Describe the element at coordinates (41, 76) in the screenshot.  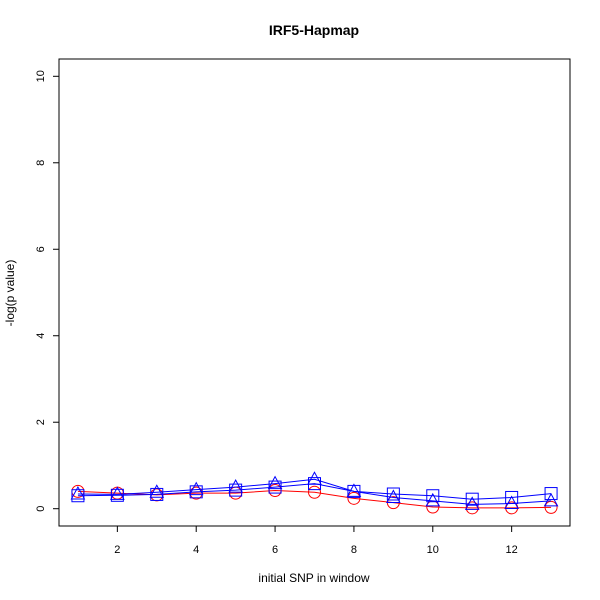
I see `y-tick-label: 10` at that location.